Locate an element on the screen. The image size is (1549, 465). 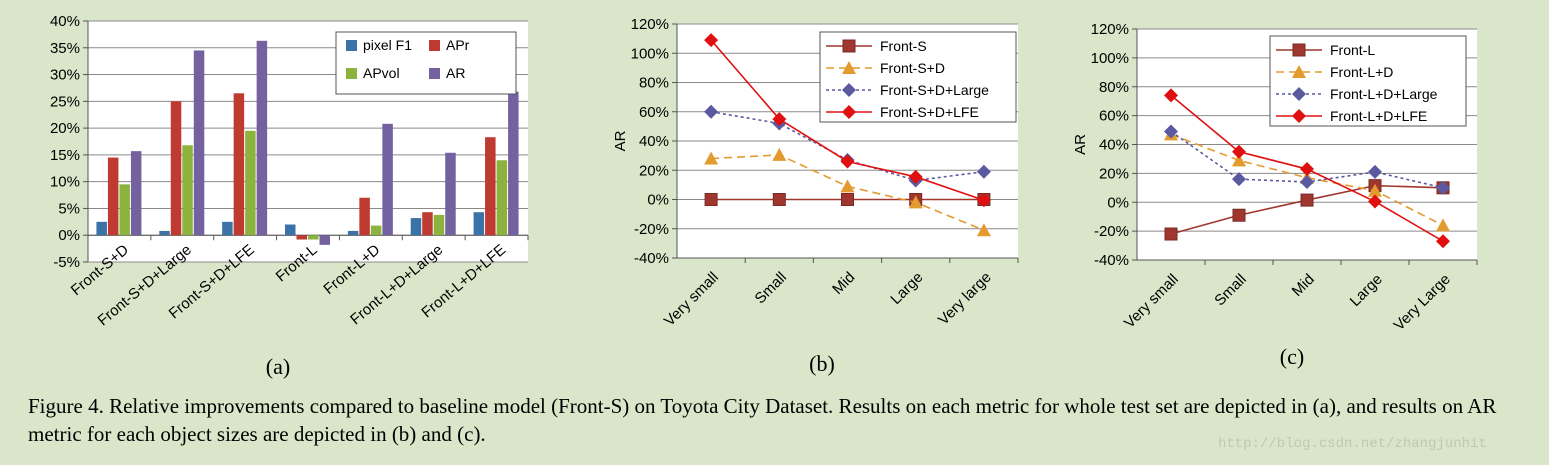
x-tick-label-c: Very small is located at coordinates (1151, 301).